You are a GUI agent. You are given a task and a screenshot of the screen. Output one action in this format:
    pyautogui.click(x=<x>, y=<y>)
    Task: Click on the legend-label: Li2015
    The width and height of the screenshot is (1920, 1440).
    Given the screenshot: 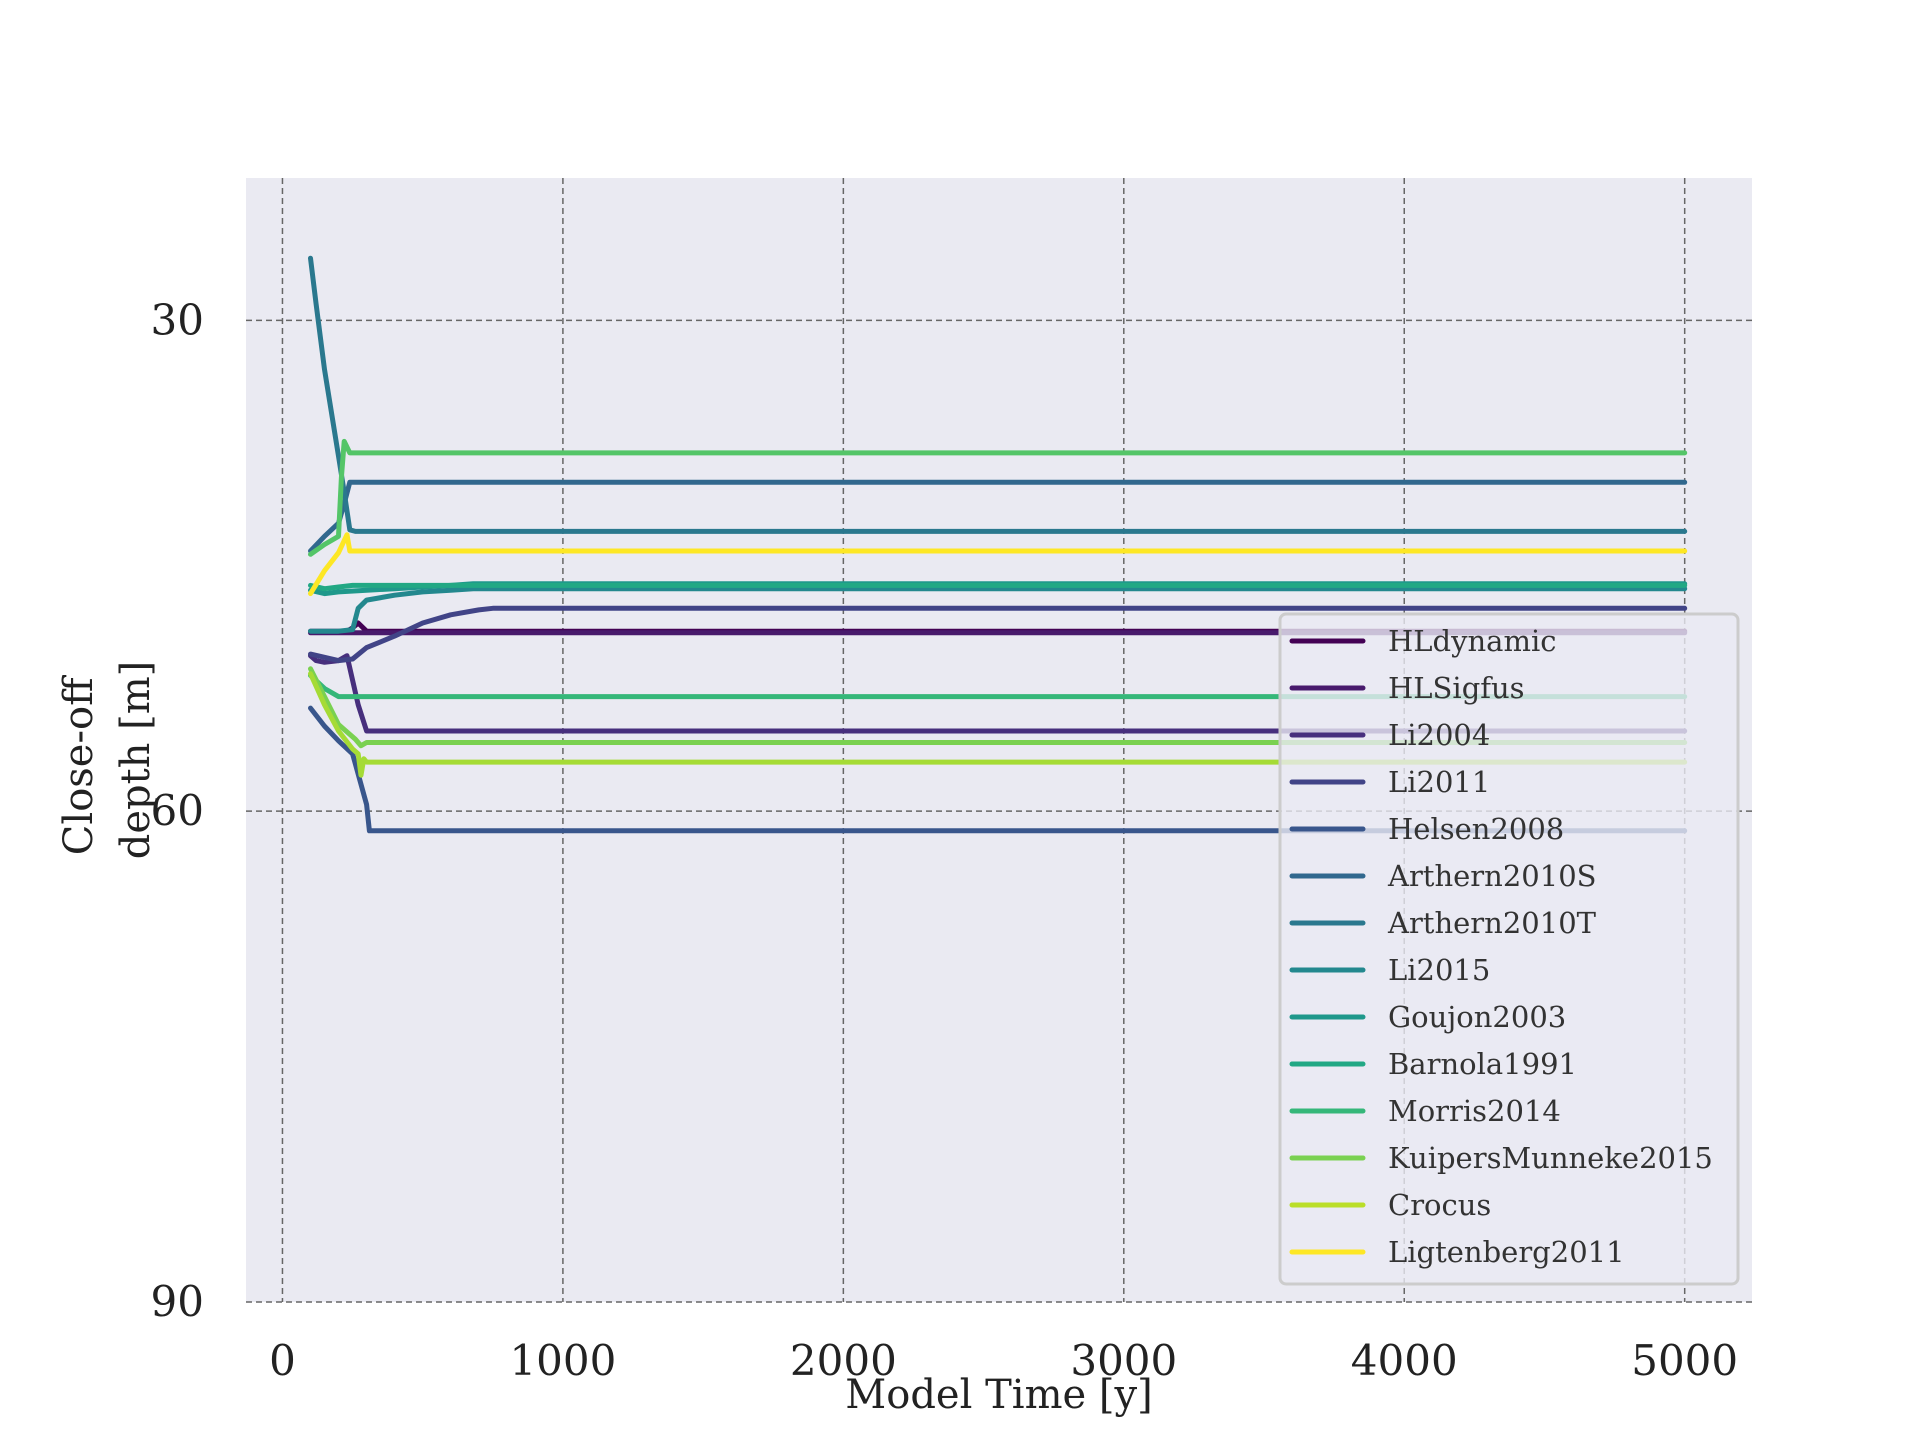 What is the action you would take?
    pyautogui.click(x=1439, y=970)
    